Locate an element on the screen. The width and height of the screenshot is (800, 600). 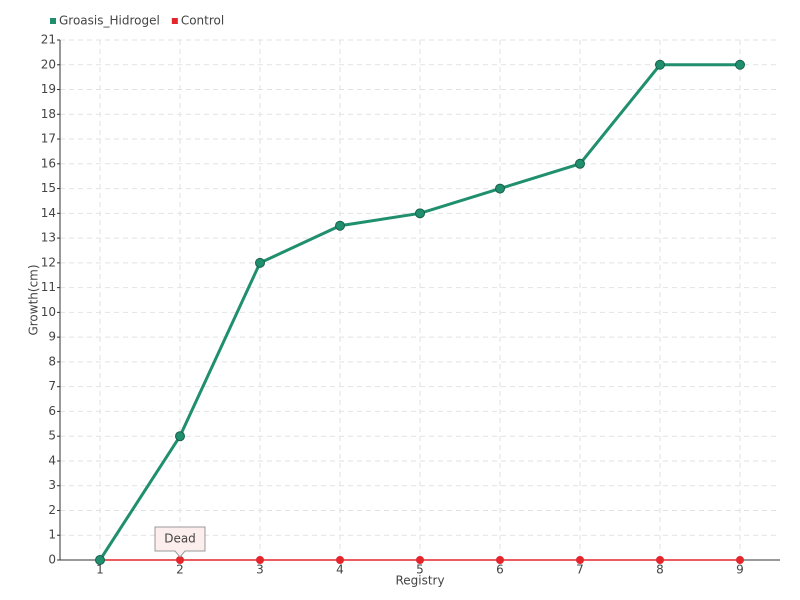
x-axis-label: Registry is located at coordinates (419, 581).